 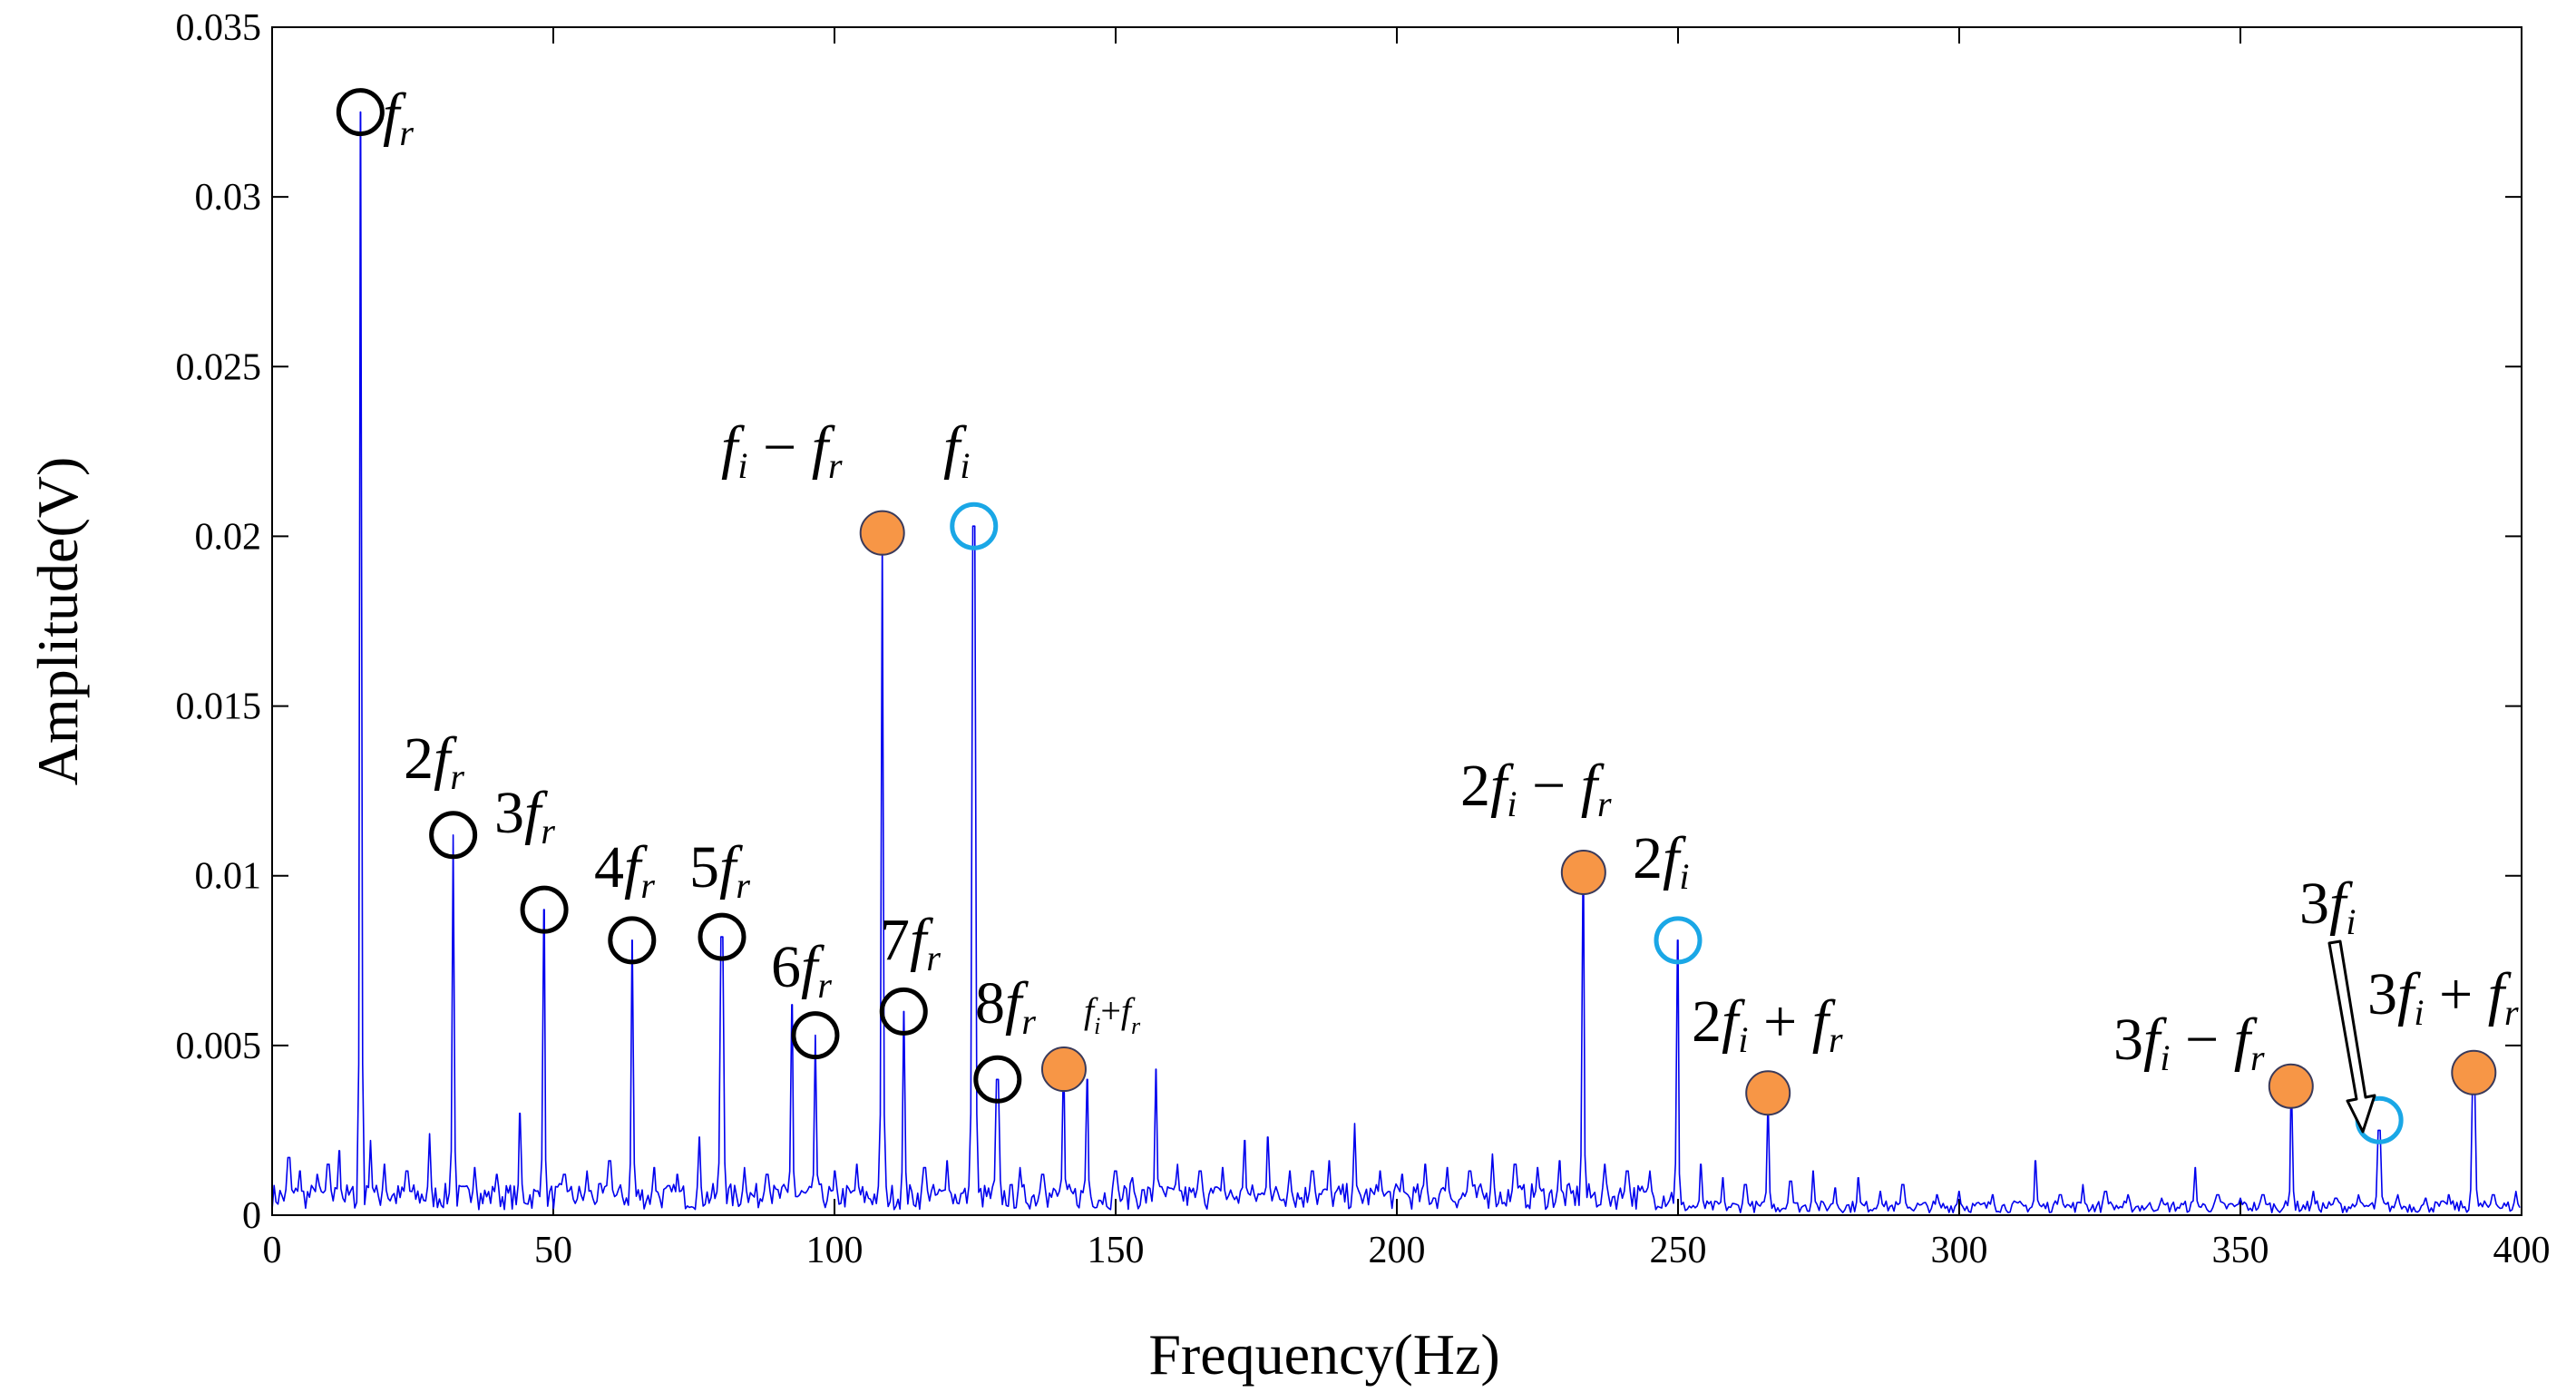 I want to click on marker-4fr, so click(x=632, y=940).